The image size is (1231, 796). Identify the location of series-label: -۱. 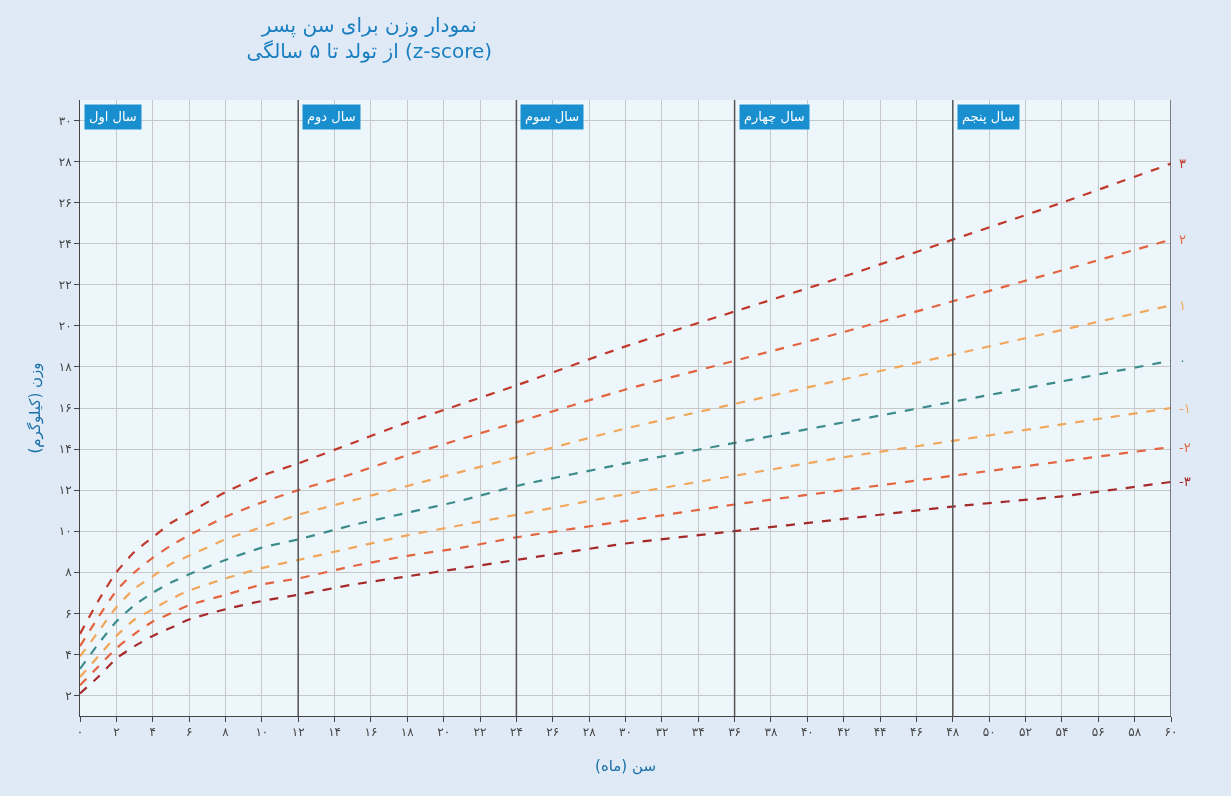
(1185, 408).